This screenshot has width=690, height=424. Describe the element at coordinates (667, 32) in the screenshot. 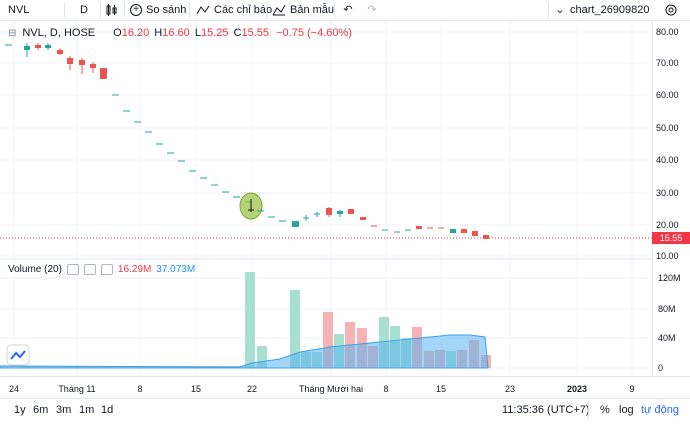

I see `price-tick: 80.00` at that location.